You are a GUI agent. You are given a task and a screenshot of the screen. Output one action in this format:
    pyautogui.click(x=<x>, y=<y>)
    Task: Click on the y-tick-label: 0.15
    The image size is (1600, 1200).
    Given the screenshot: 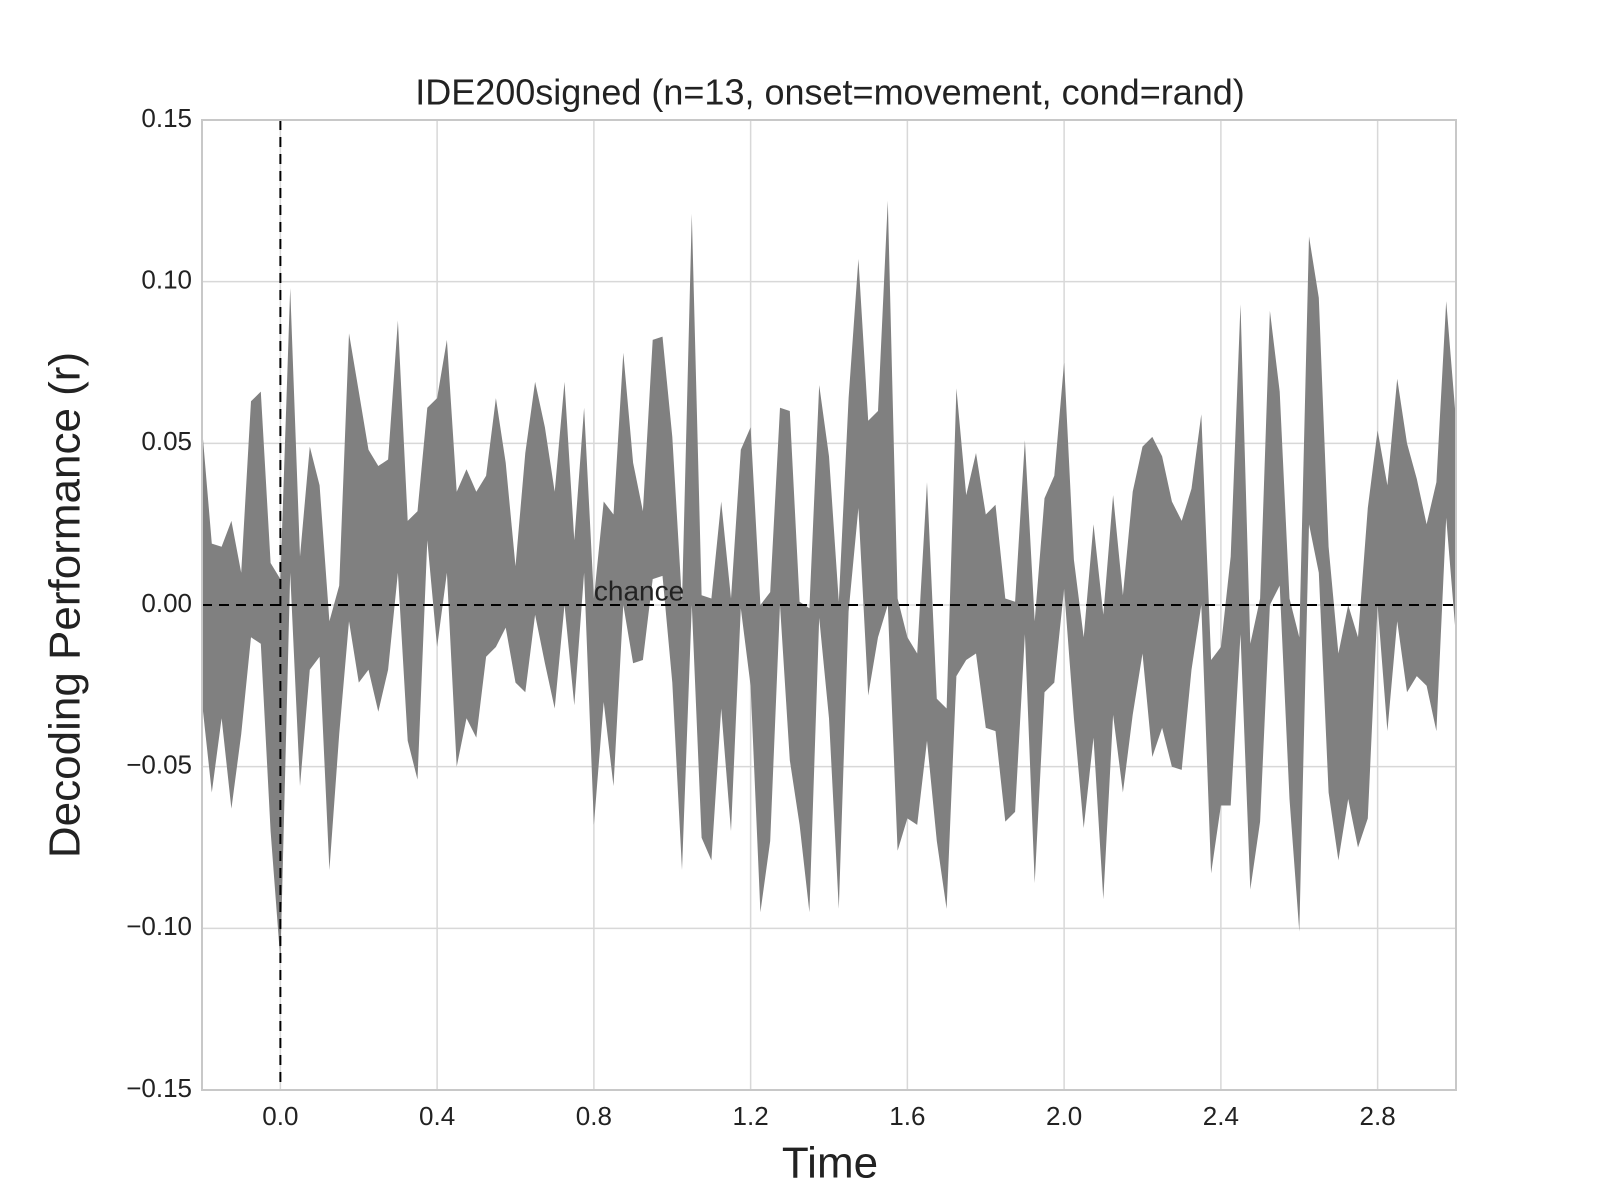 What is the action you would take?
    pyautogui.click(x=166, y=118)
    